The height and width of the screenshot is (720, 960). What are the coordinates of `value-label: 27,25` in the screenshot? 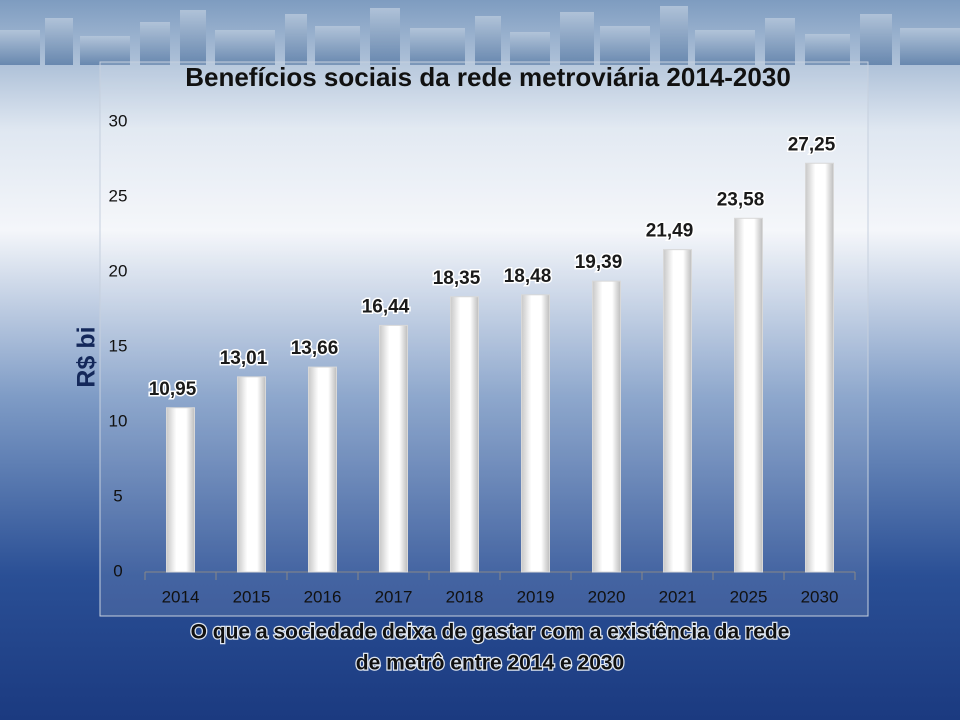 It's located at (812, 144).